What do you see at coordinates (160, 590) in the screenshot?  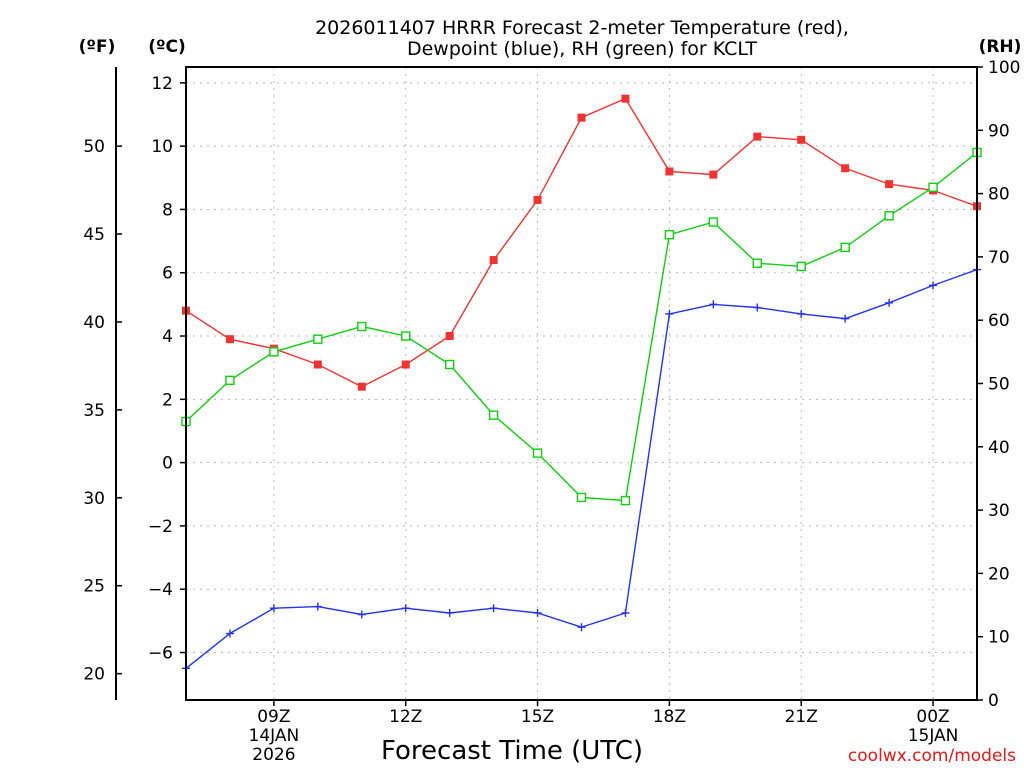 I see `celsius-tick-label: −4` at bounding box center [160, 590].